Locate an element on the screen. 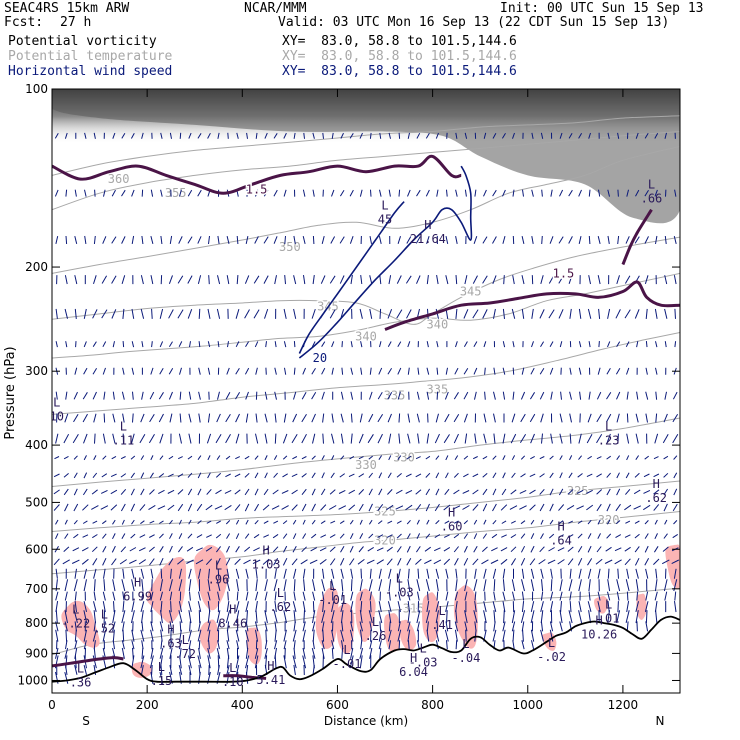 Image resolution: width=740 pixels, height=740 pixels. model-name: SEAC4RS 15km ARW is located at coordinates (67, 8).